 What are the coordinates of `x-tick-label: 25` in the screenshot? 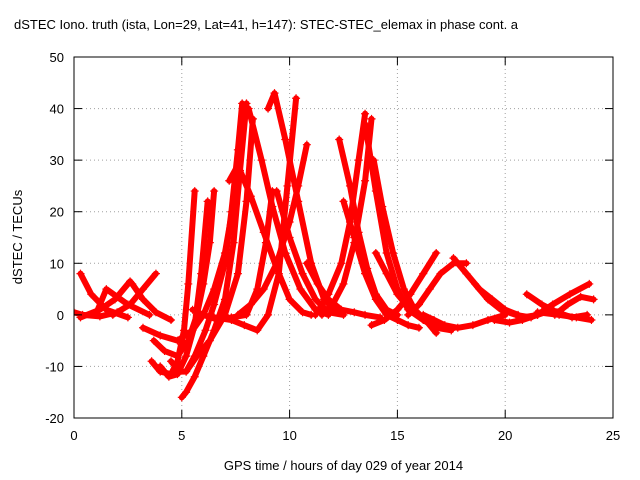 It's located at (613, 435).